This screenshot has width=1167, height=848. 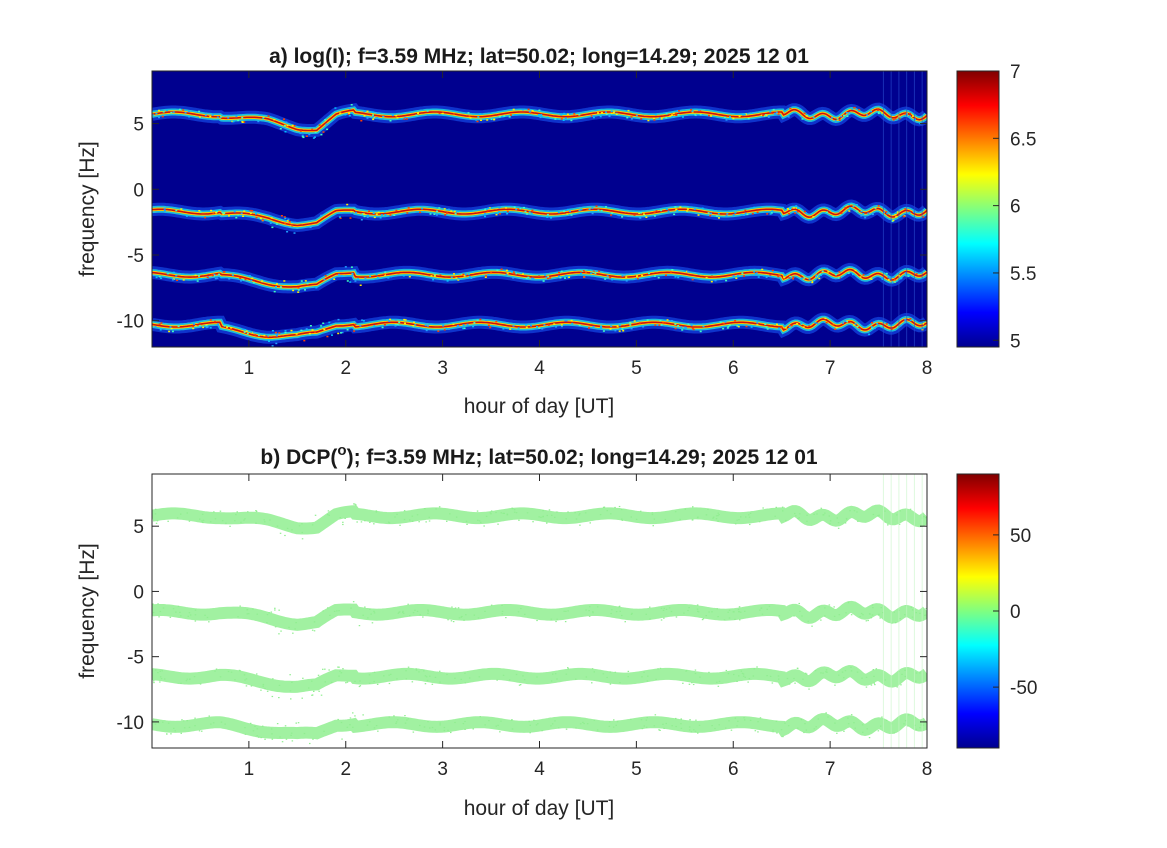 What do you see at coordinates (130, 322) in the screenshot?
I see `panel-a-ytick-label: -10` at bounding box center [130, 322].